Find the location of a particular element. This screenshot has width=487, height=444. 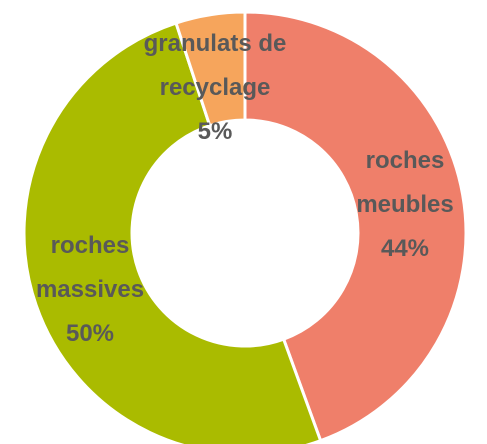

value-label: 5% is located at coordinates (215, 131).